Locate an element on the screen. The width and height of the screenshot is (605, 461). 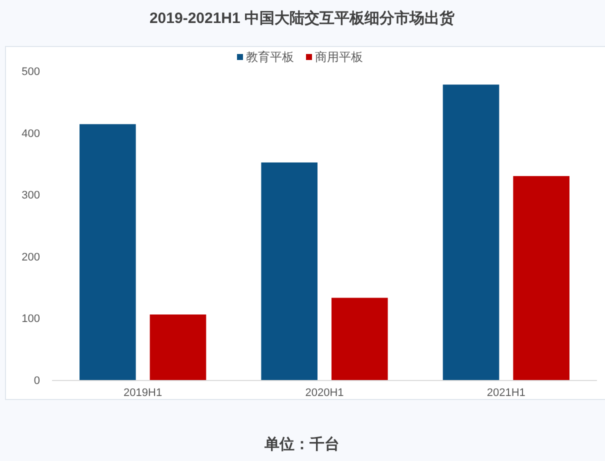
x-tick-label: 2020H1 is located at coordinates (324, 393).